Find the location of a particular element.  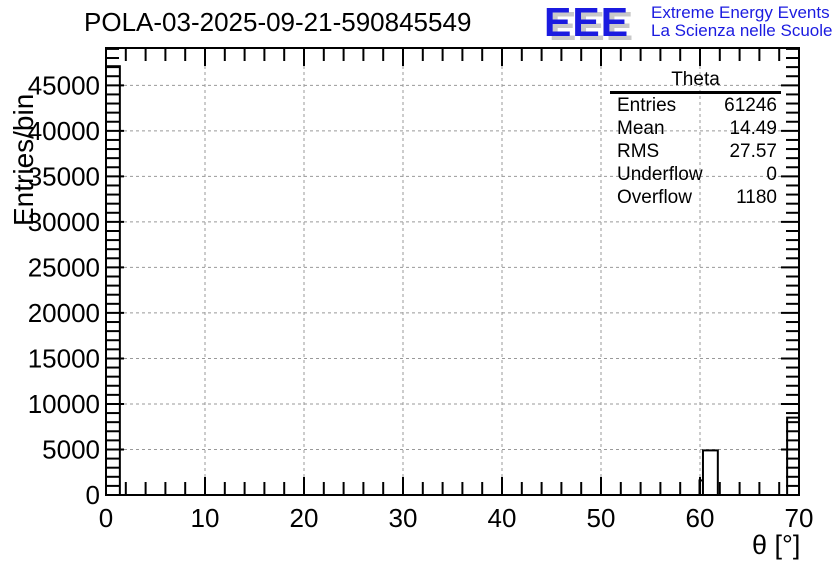

stats-value: 0 is located at coordinates (771, 174).